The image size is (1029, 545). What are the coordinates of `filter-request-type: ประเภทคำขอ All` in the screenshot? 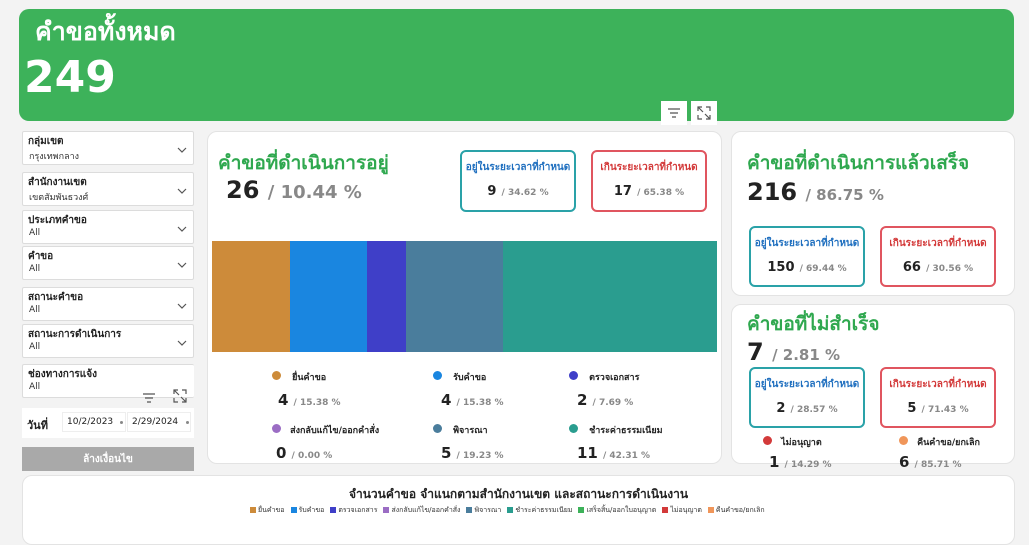 It's located at (108, 227).